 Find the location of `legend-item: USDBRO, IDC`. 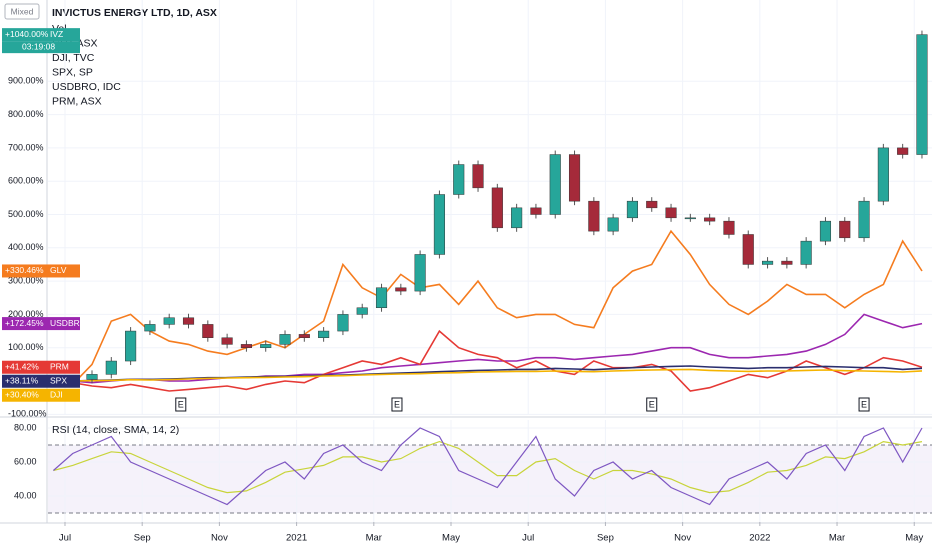

legend-item: USDBRO, IDC is located at coordinates (86, 87).